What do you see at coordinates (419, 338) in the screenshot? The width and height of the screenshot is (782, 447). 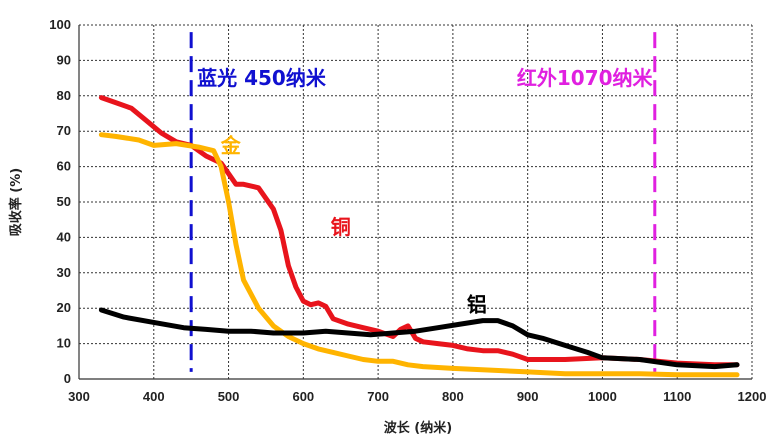 I see `series-line` at bounding box center [419, 338].